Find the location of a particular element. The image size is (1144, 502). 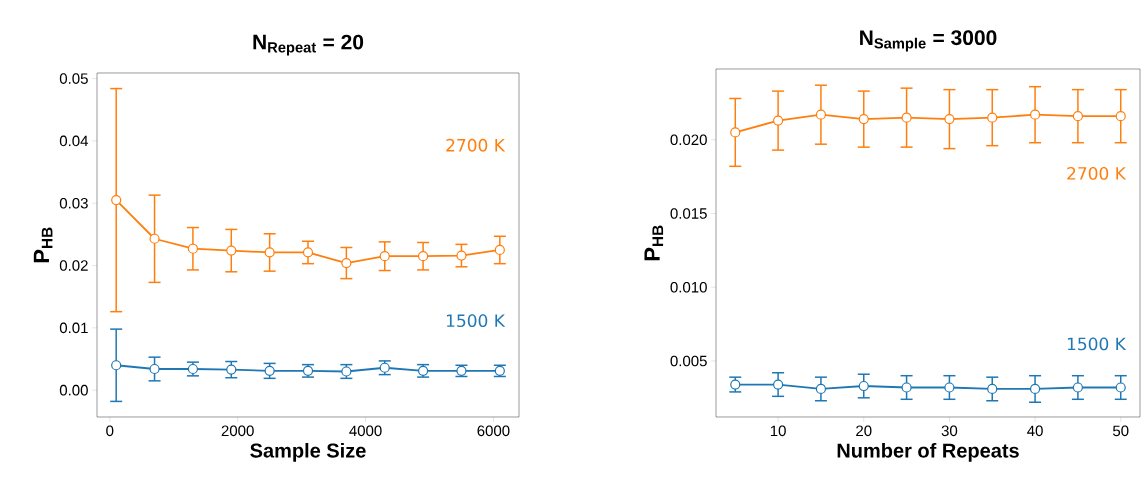

x-tick-label: 4000 is located at coordinates (365, 431).